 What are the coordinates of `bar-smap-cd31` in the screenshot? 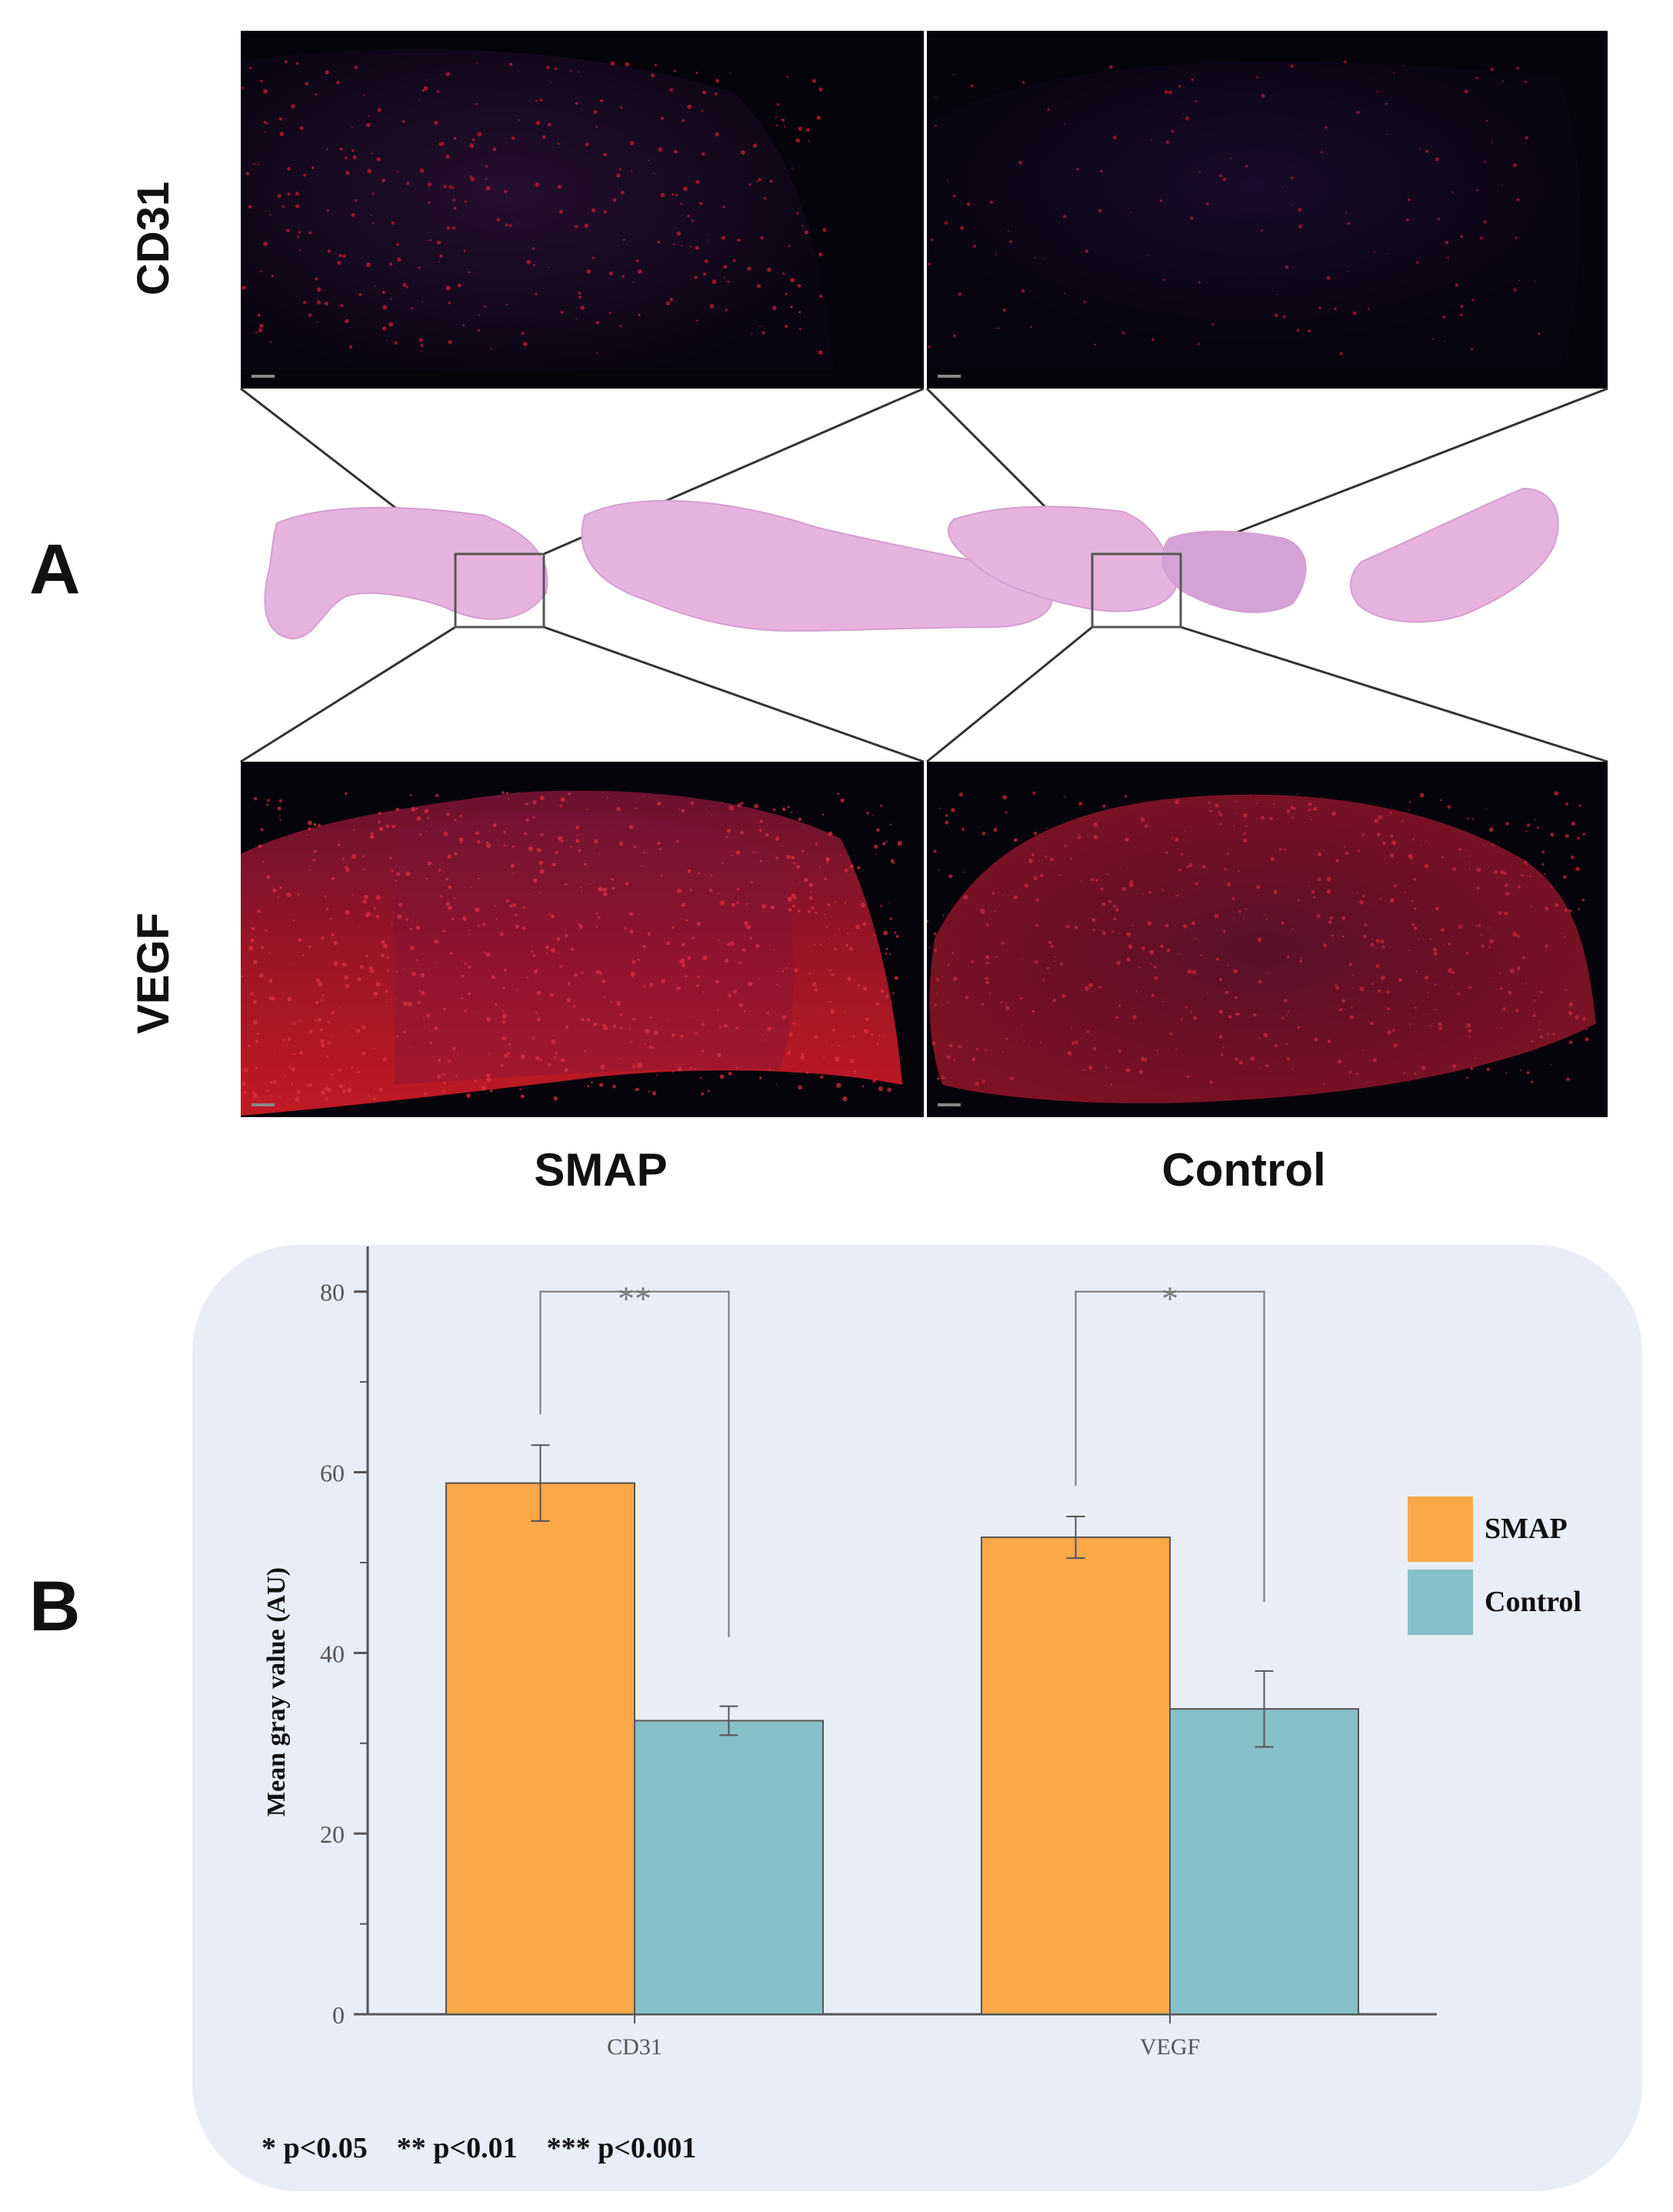 It's located at (540, 1748).